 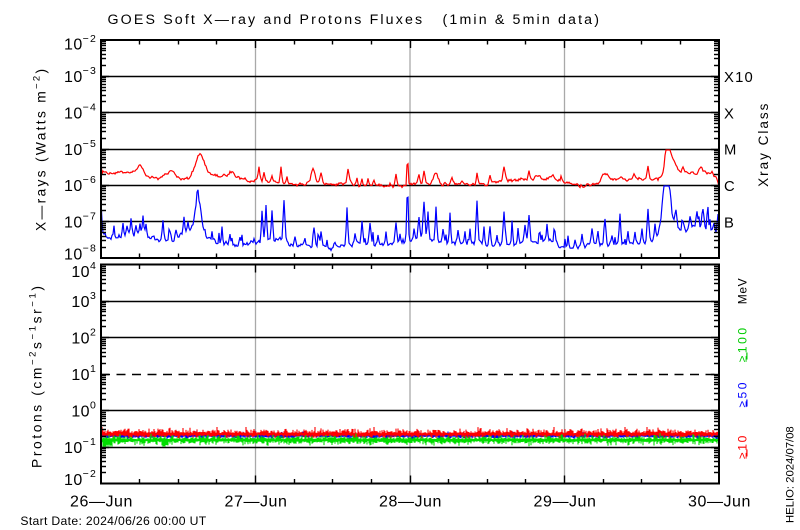 I want to click on svg-text: 10⁻⁵, so click(x=80, y=148).